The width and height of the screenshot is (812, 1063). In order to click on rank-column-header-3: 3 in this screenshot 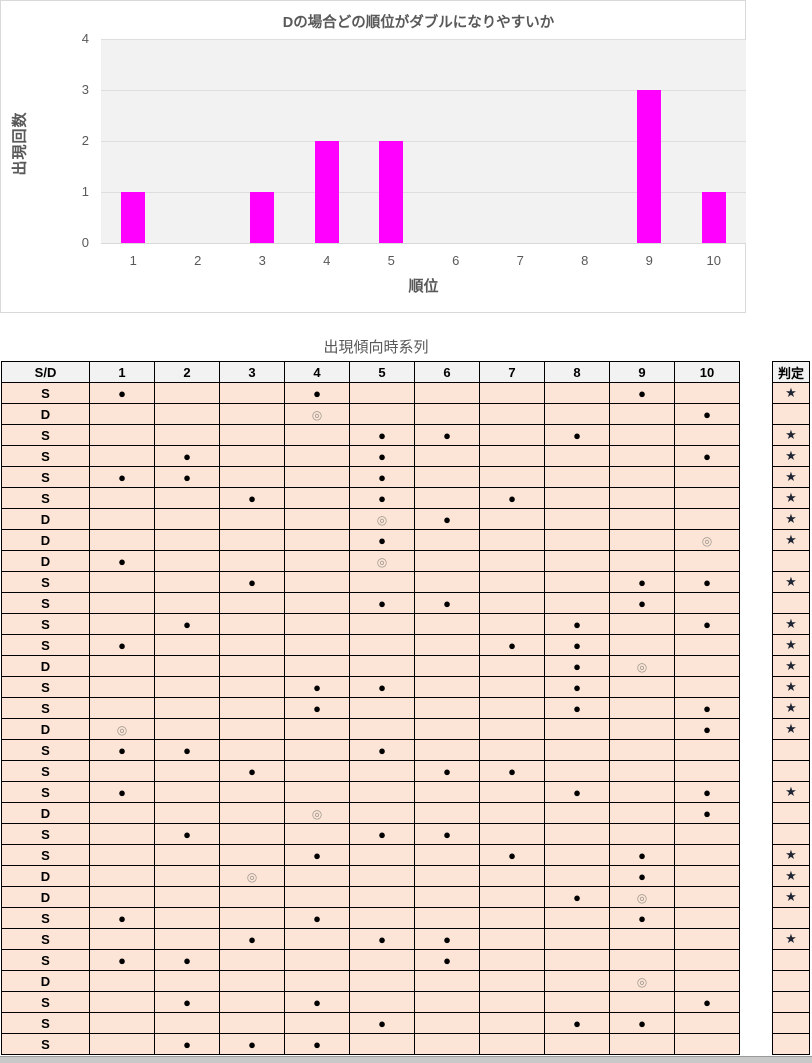, I will do `click(252, 372)`.